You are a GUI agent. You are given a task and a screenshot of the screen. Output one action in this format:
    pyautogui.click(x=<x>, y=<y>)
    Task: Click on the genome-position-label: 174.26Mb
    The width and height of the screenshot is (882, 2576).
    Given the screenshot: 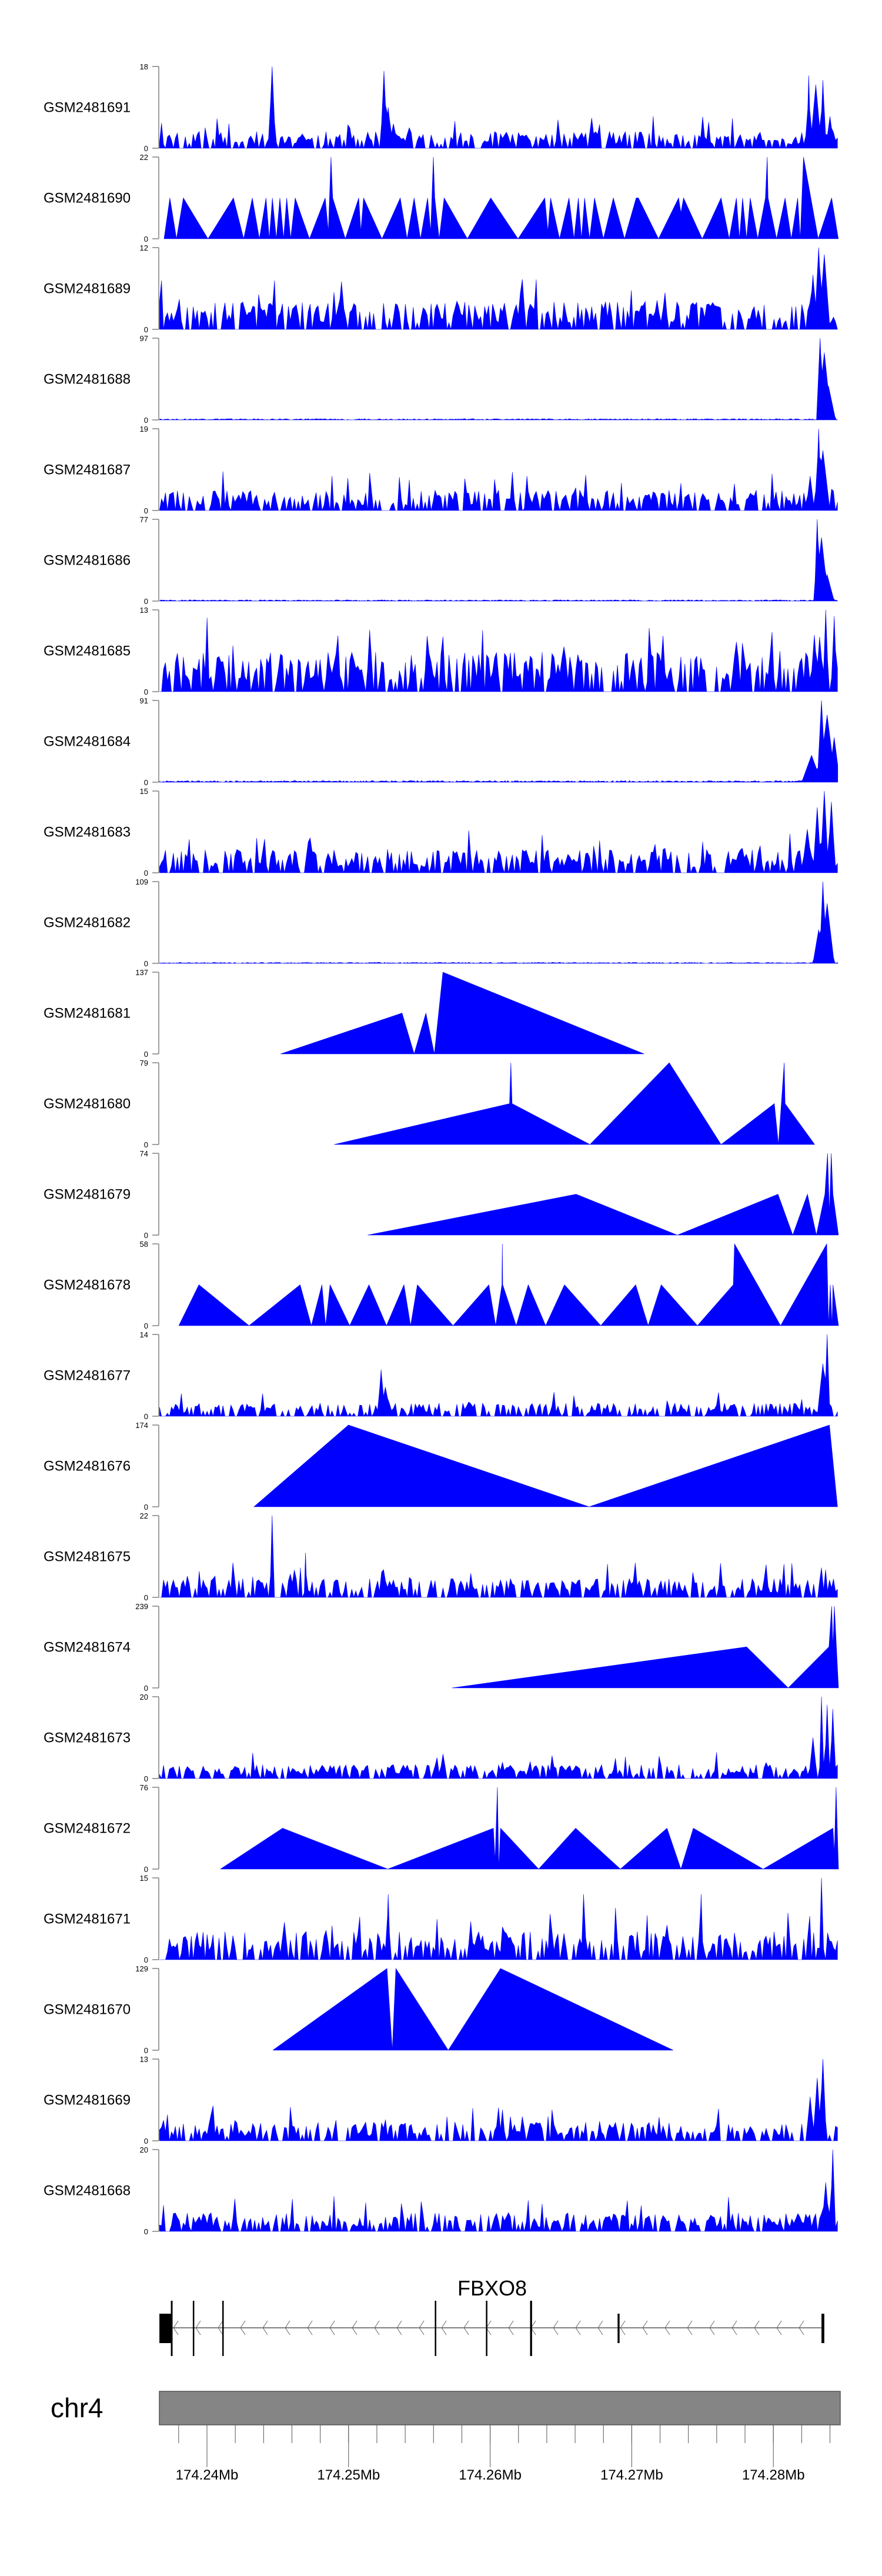 What is the action you would take?
    pyautogui.click(x=490, y=2475)
    